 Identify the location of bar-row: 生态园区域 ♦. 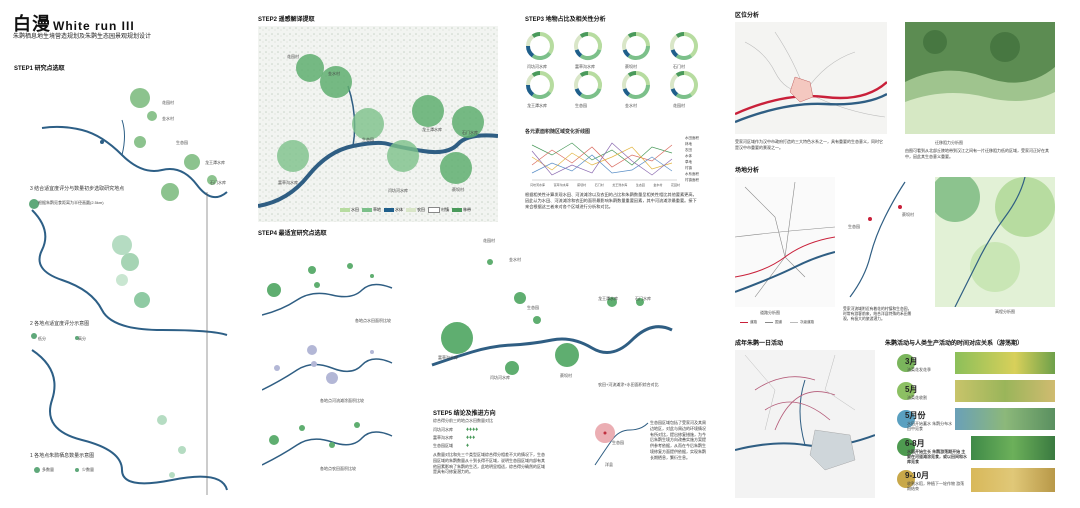
(451, 446).